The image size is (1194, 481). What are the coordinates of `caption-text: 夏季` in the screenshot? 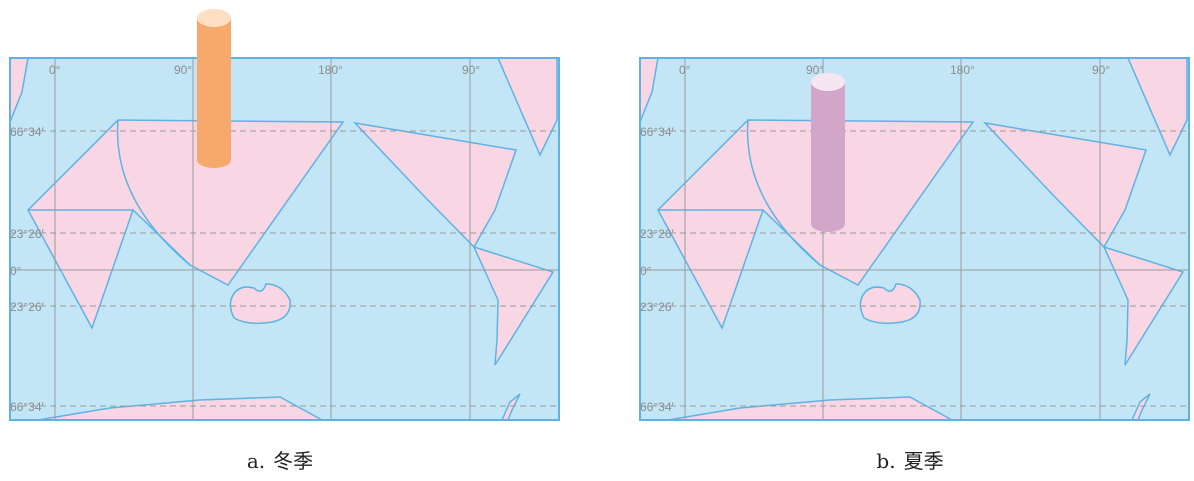 It's located at (923, 461).